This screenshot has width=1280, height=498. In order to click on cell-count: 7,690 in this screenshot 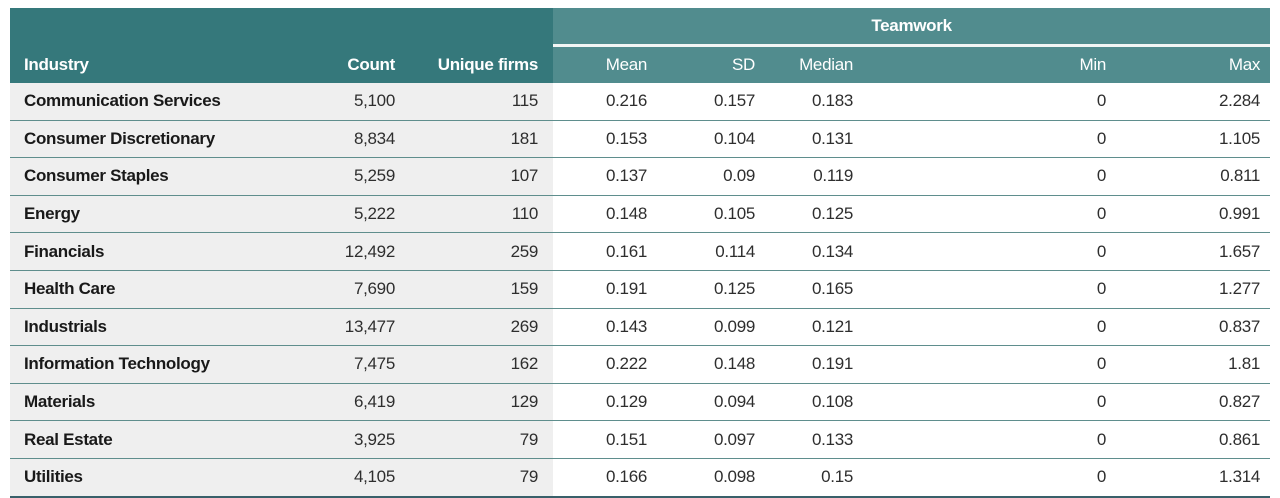, I will do `click(352, 289)`.